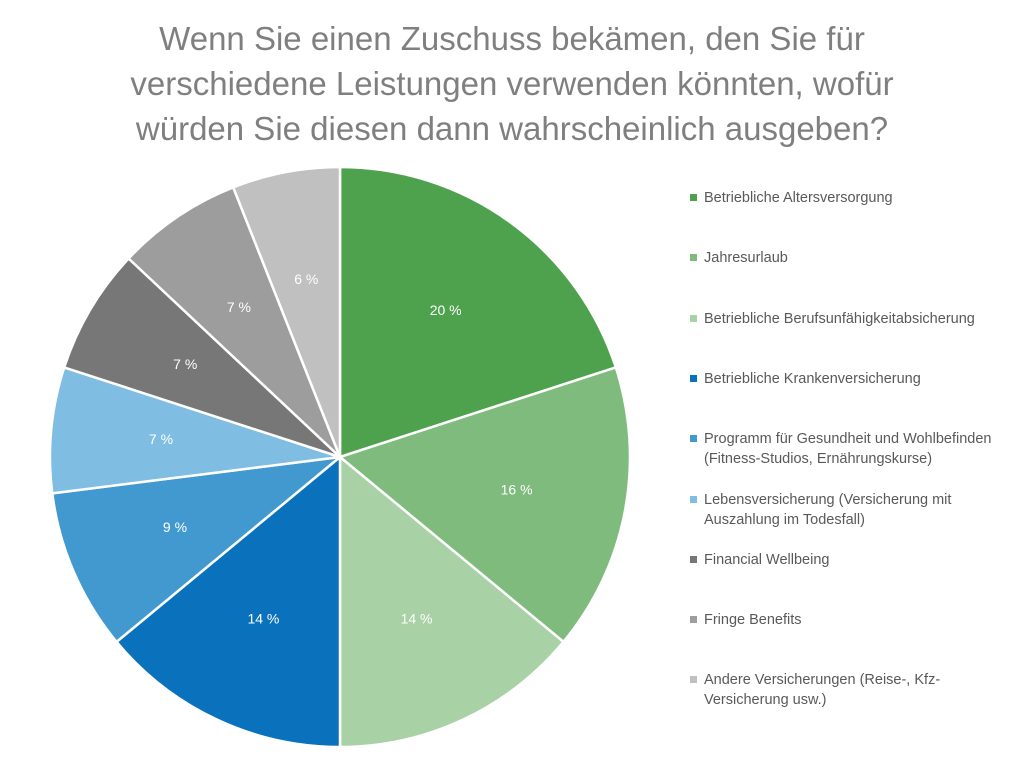 This screenshot has height=770, width=1024. What do you see at coordinates (767, 559) in the screenshot?
I see `legend-label-7: Financial Wellbeing` at bounding box center [767, 559].